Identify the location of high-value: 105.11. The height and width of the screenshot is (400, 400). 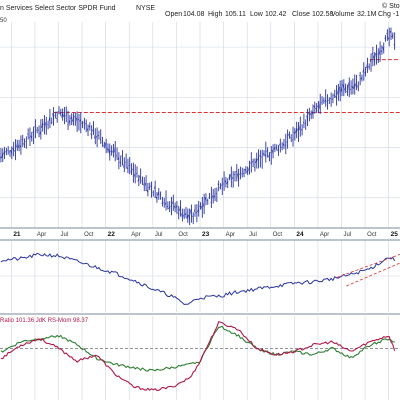
(235, 14).